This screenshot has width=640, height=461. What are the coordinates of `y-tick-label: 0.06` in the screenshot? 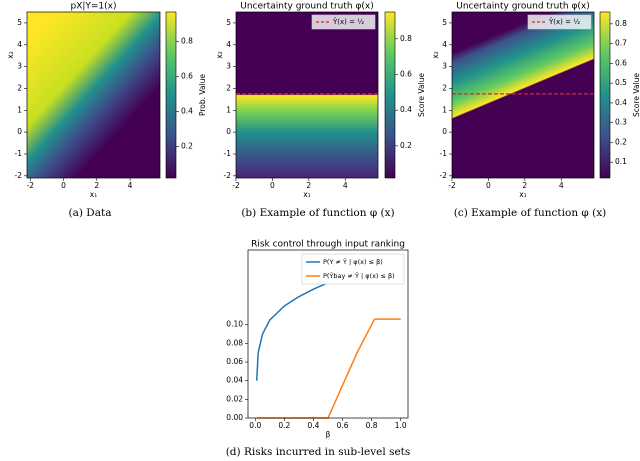 It's located at (234, 361).